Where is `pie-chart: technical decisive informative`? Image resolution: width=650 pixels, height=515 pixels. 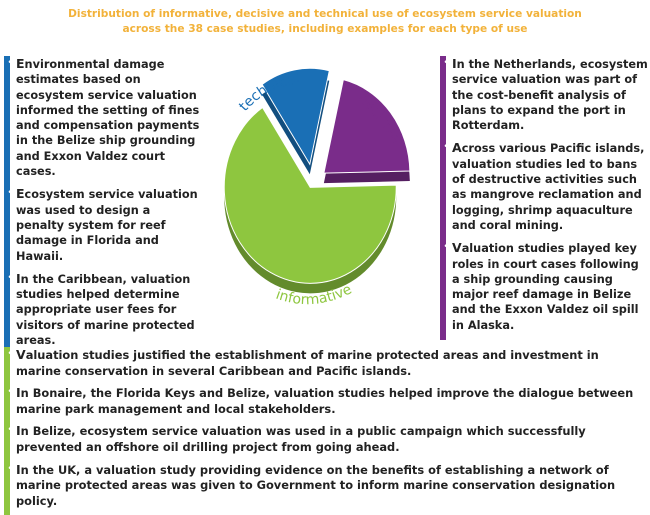
pie-chart: technical decisive informative is located at coordinates (317, 187).